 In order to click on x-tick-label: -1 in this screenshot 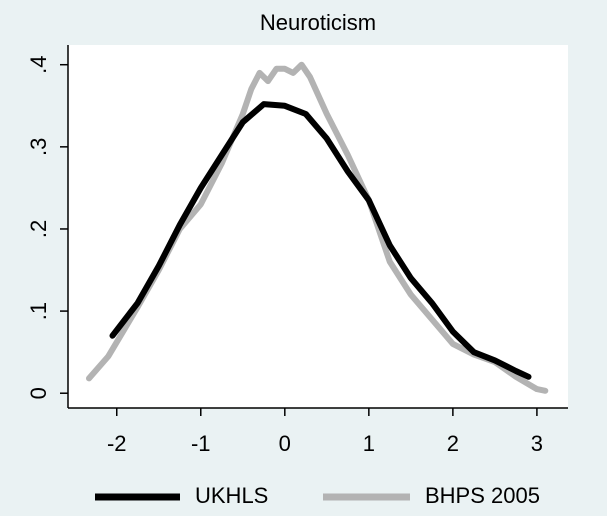, I will do `click(201, 443)`.